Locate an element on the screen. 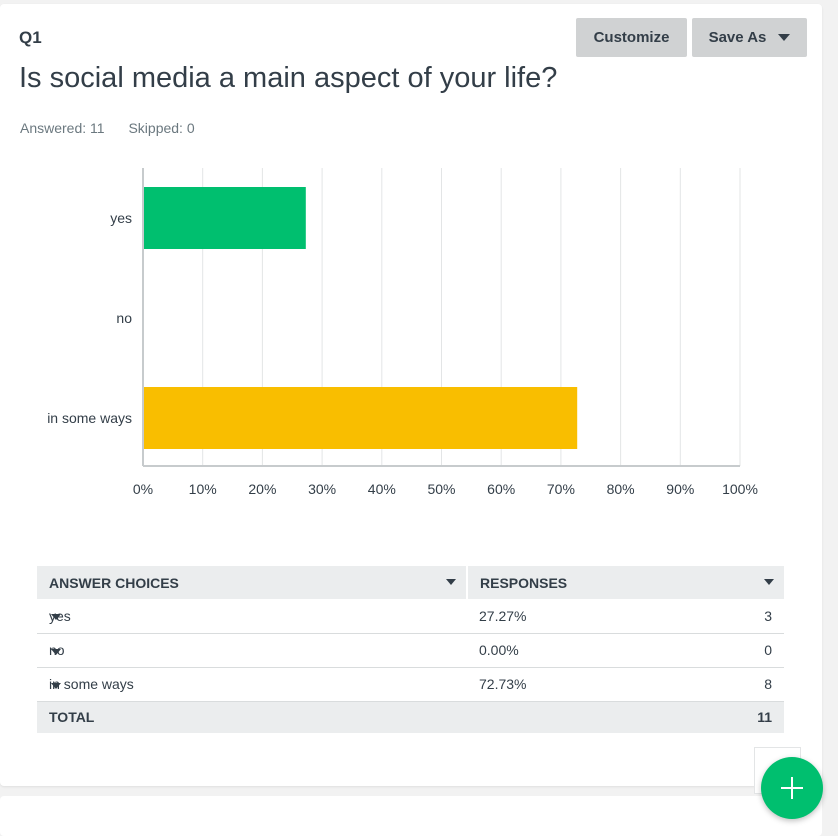 The image size is (838, 836). answer-choice-cell: in some ways is located at coordinates (252, 684).